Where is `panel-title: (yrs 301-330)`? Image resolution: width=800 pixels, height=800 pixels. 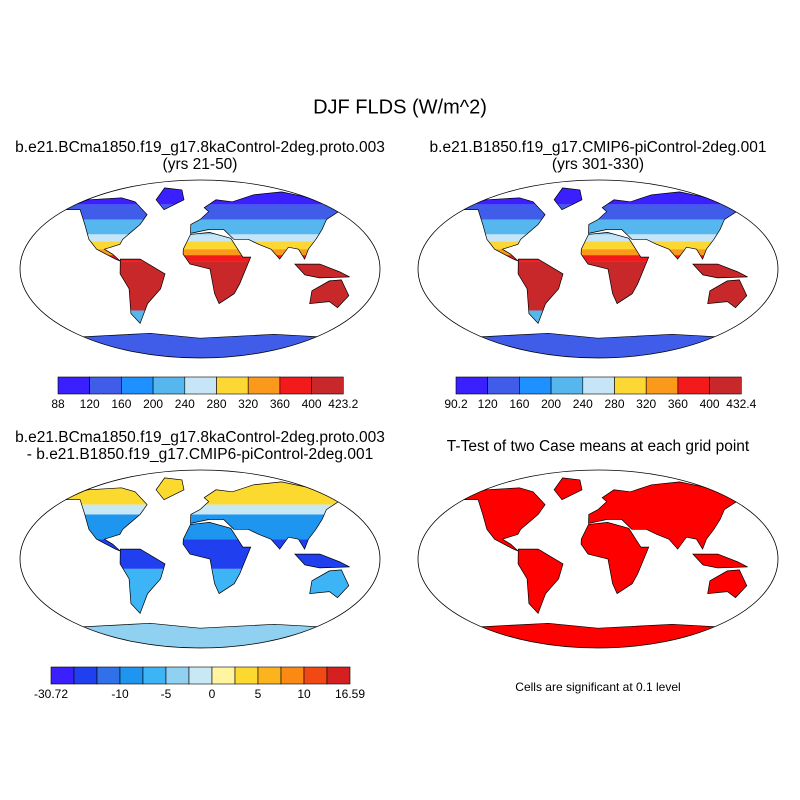 panel-title: (yrs 301-330) is located at coordinates (598, 164).